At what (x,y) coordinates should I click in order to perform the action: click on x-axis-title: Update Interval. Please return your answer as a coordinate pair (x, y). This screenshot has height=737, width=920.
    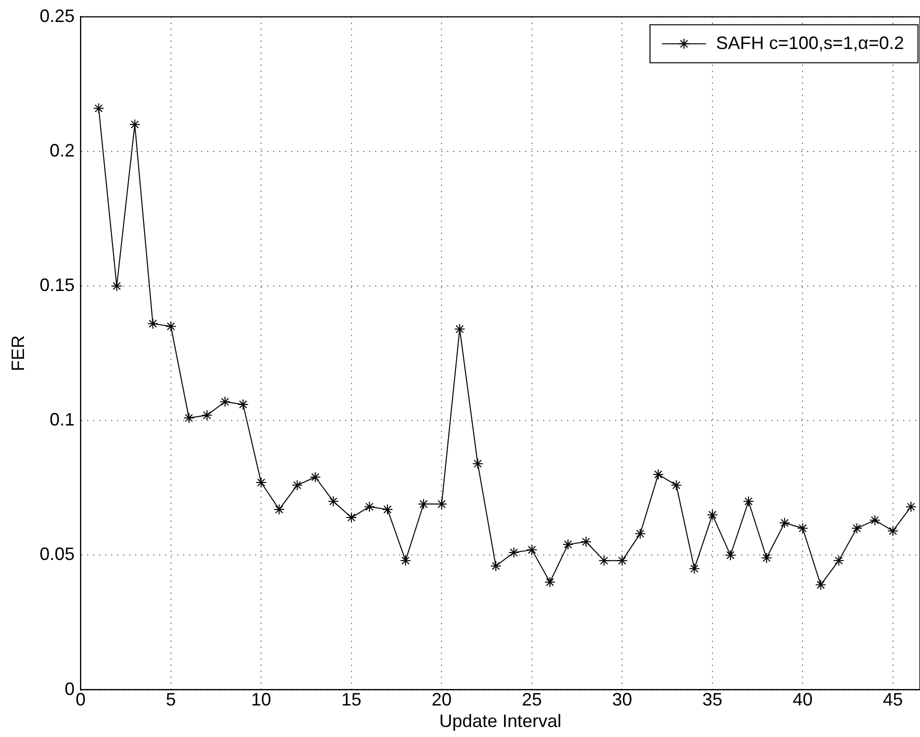
    Looking at the image, I should click on (500, 721).